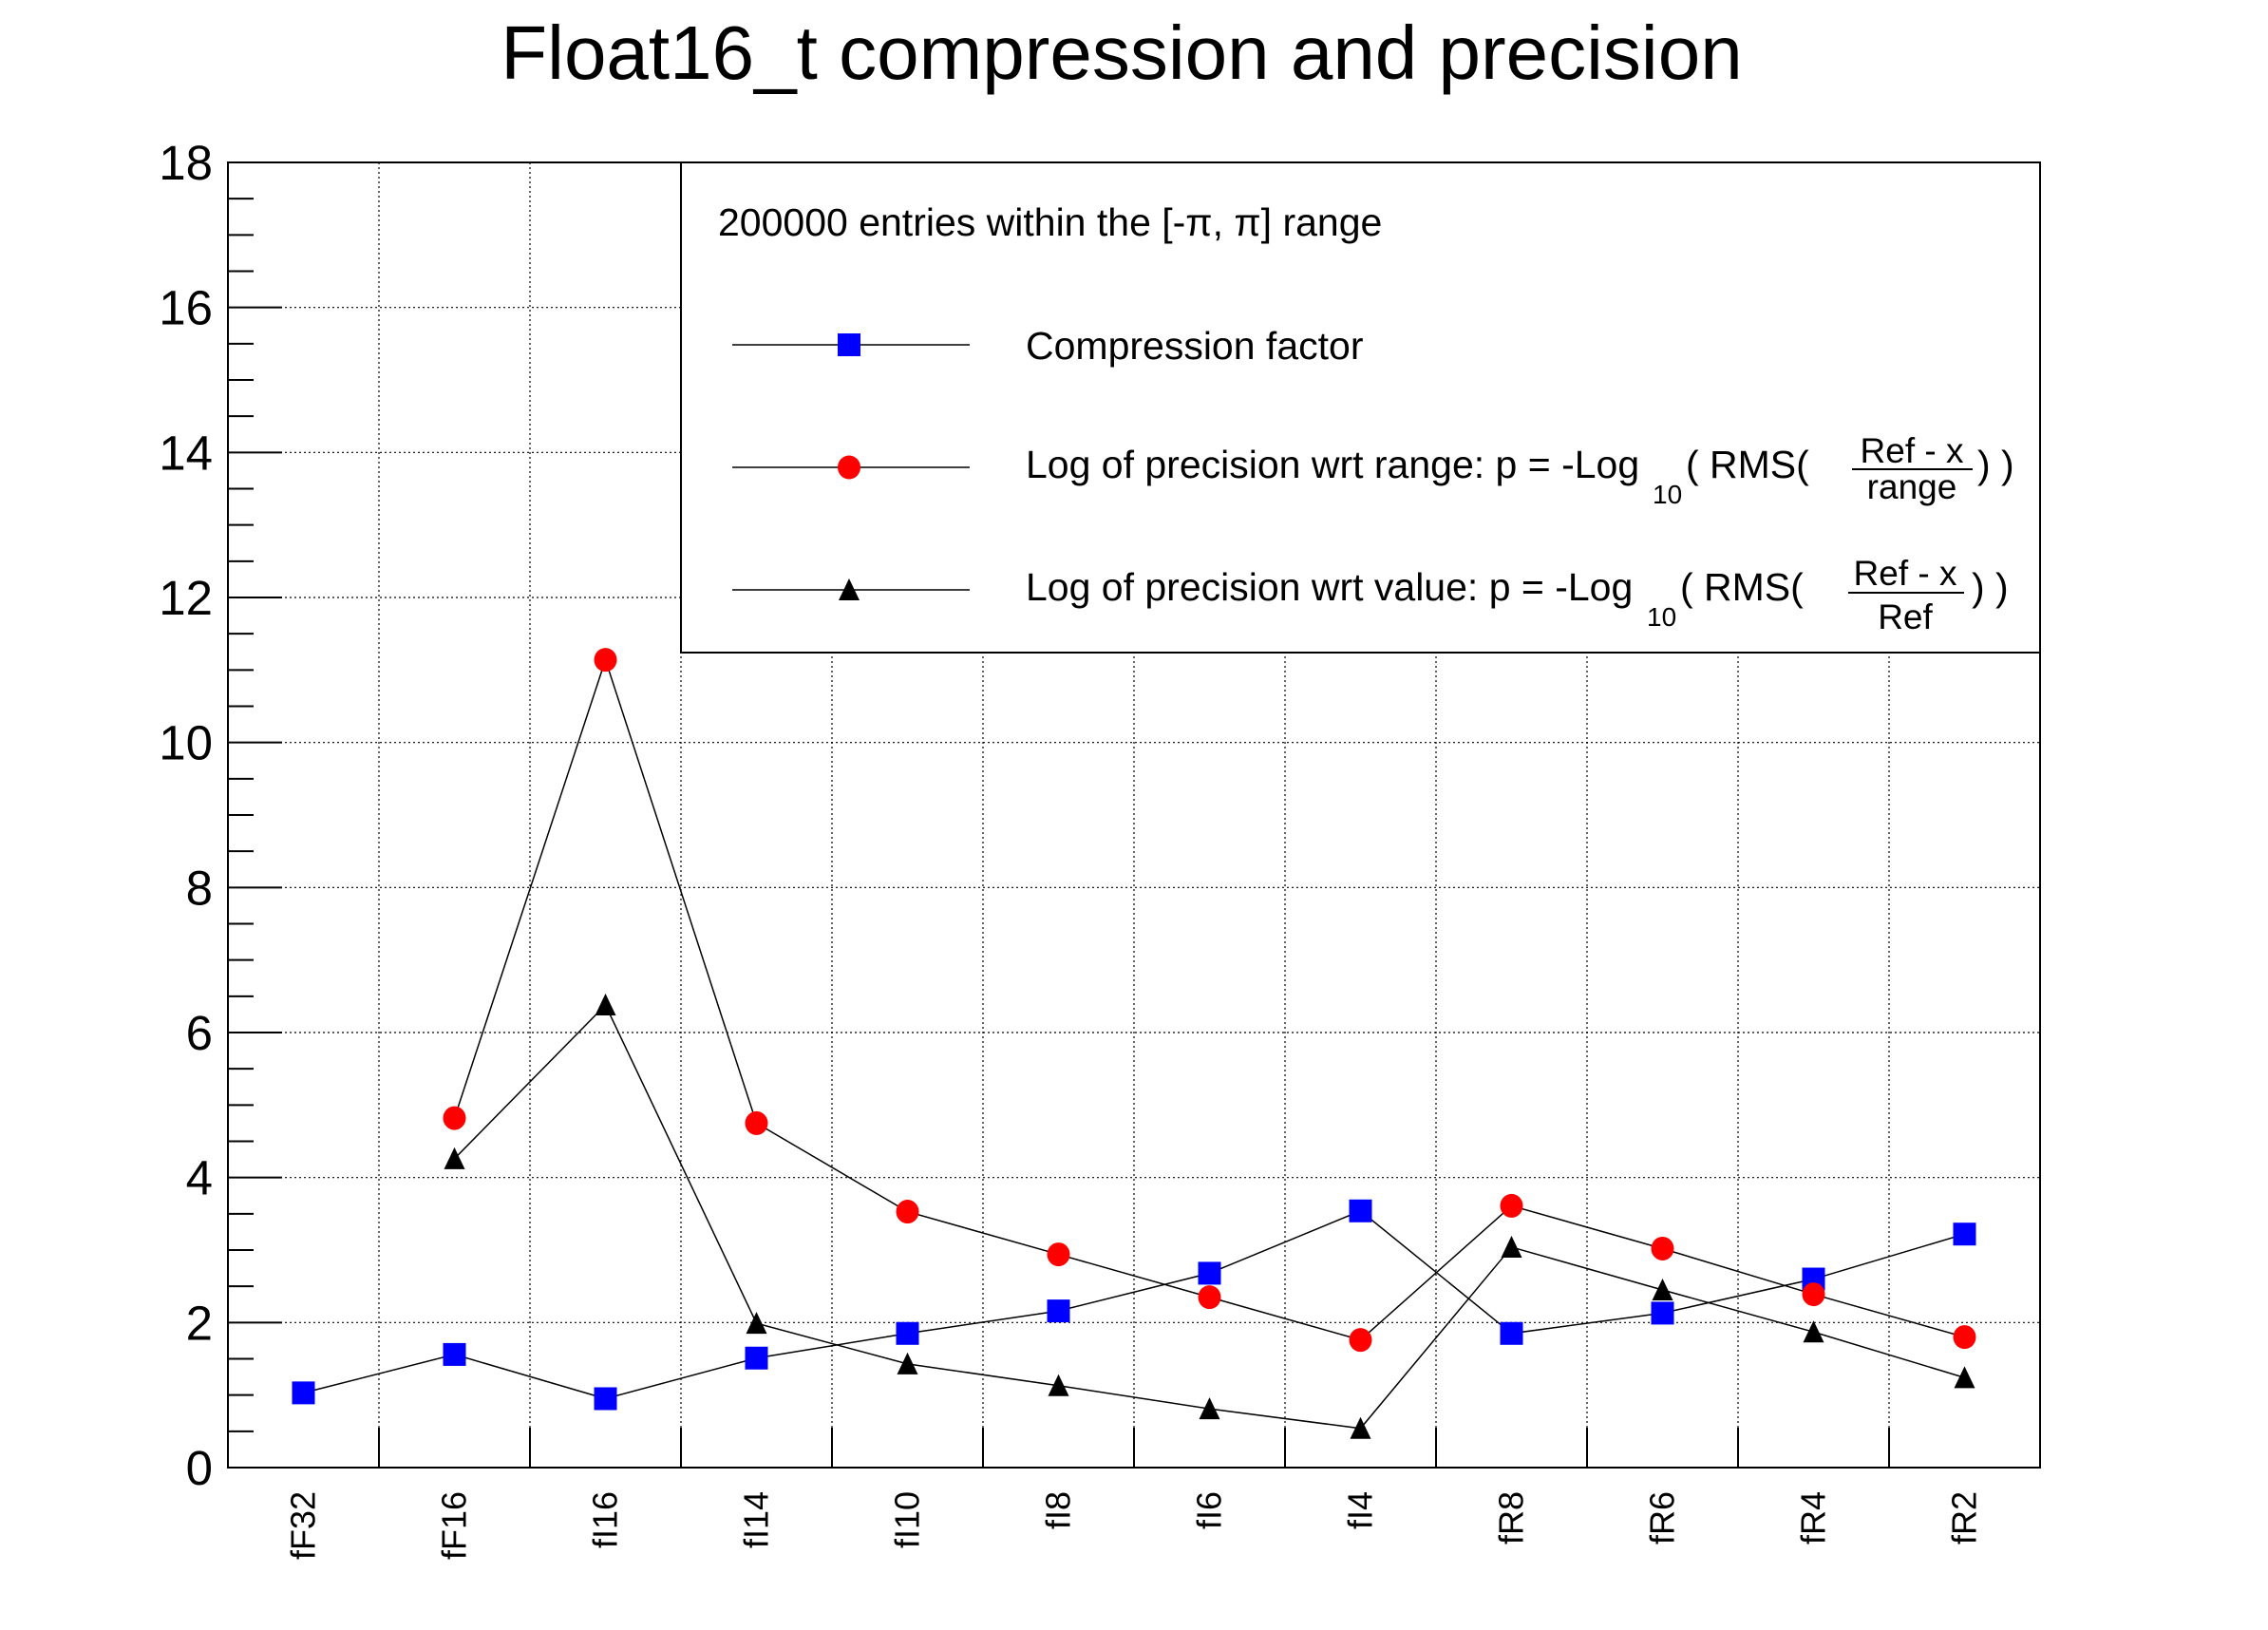 This screenshot has height=1630, width=2268. Describe the element at coordinates (757, 1358) in the screenshot. I see `data-point-square-fI14` at that location.